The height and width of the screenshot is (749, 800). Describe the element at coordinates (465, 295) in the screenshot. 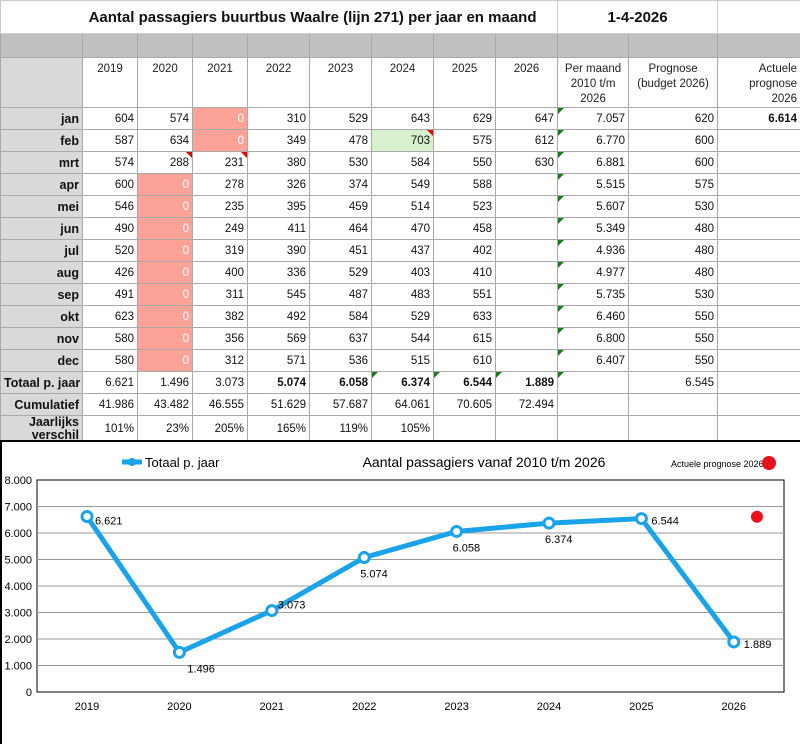

I see `table-cell: 551` at that location.